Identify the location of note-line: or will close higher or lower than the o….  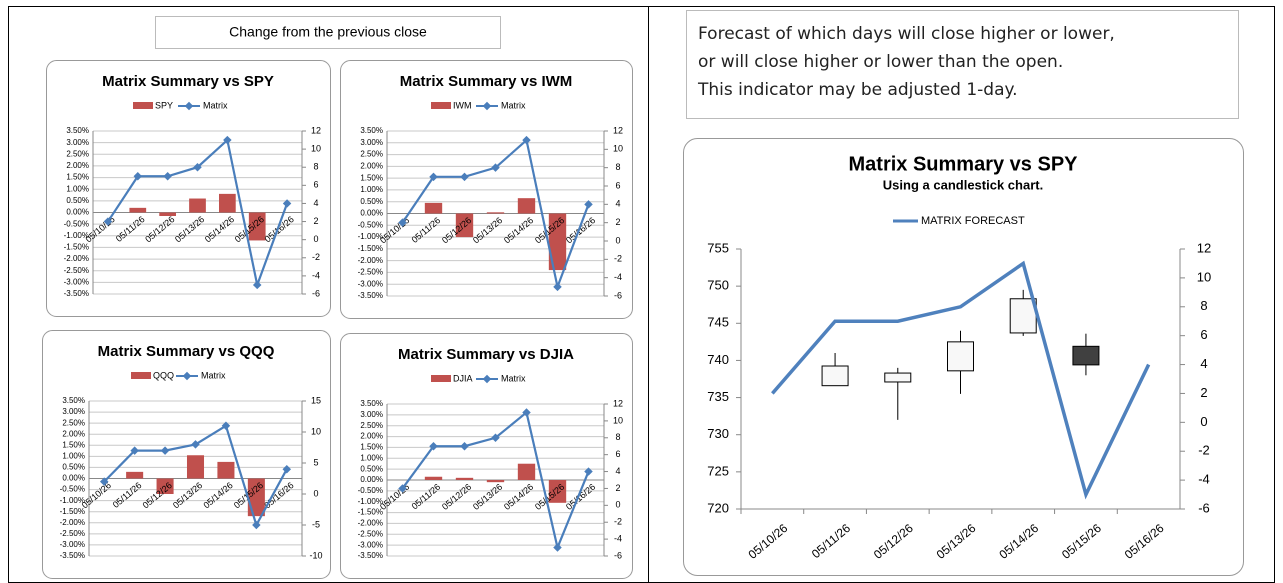
(880, 62).